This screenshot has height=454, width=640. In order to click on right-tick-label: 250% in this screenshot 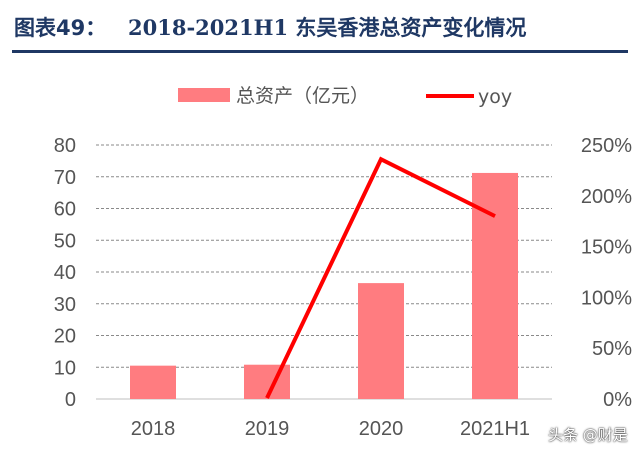, I will do `click(606, 146)`.